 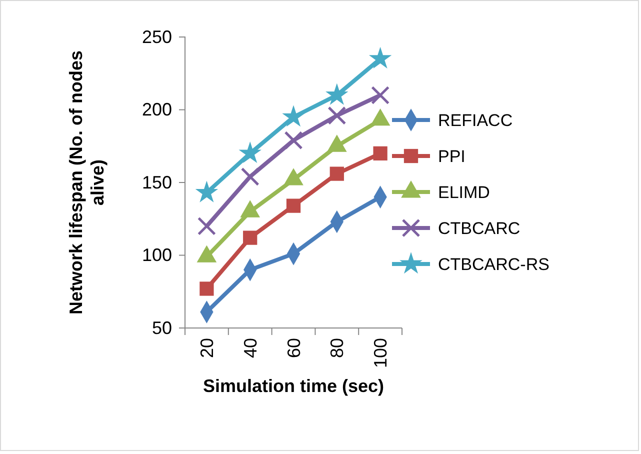 I want to click on legend-label: ELIMD, so click(x=464, y=192).